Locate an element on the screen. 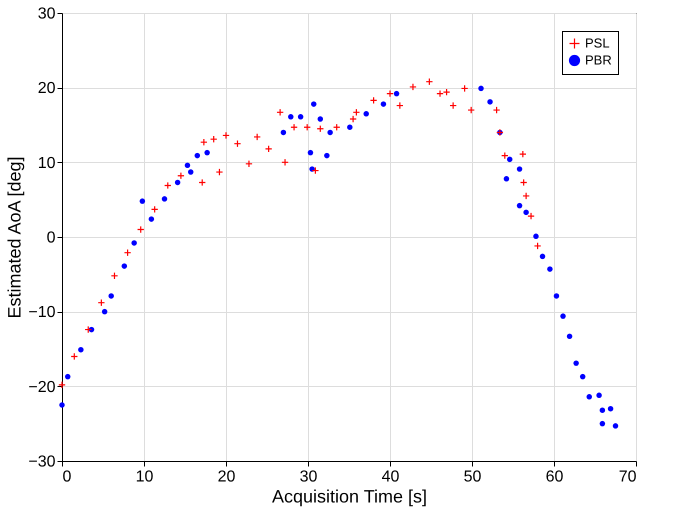 Image resolution: width=676 pixels, height=531 pixels. legend-label: PBR is located at coordinates (598, 60).